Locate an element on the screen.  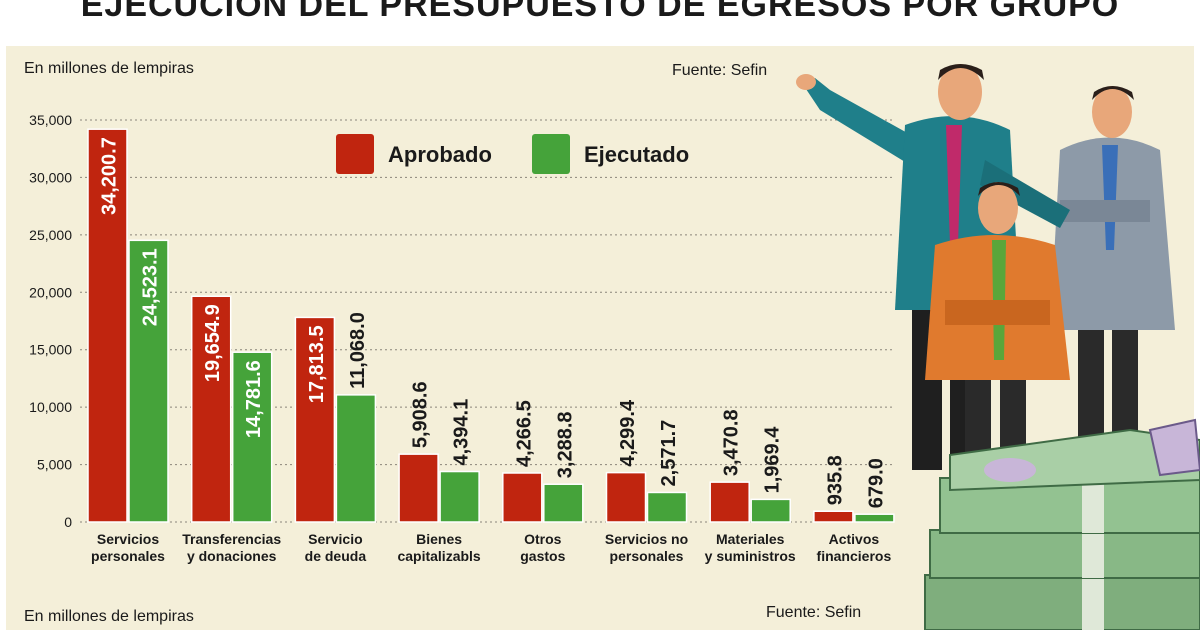
data-label-aprobado-4: 4,266.5 is located at coordinates (524, 433).